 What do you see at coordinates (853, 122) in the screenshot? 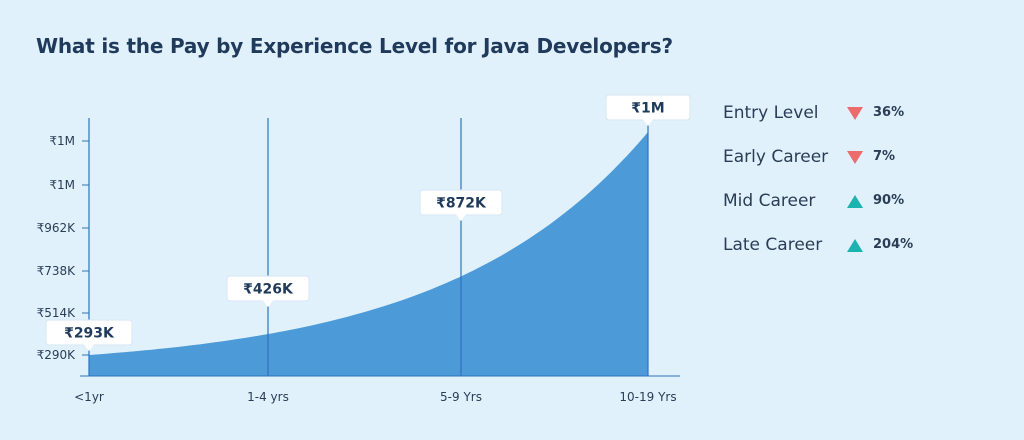
I see `legend-row-entry: Entry Level 36%` at bounding box center [853, 122].